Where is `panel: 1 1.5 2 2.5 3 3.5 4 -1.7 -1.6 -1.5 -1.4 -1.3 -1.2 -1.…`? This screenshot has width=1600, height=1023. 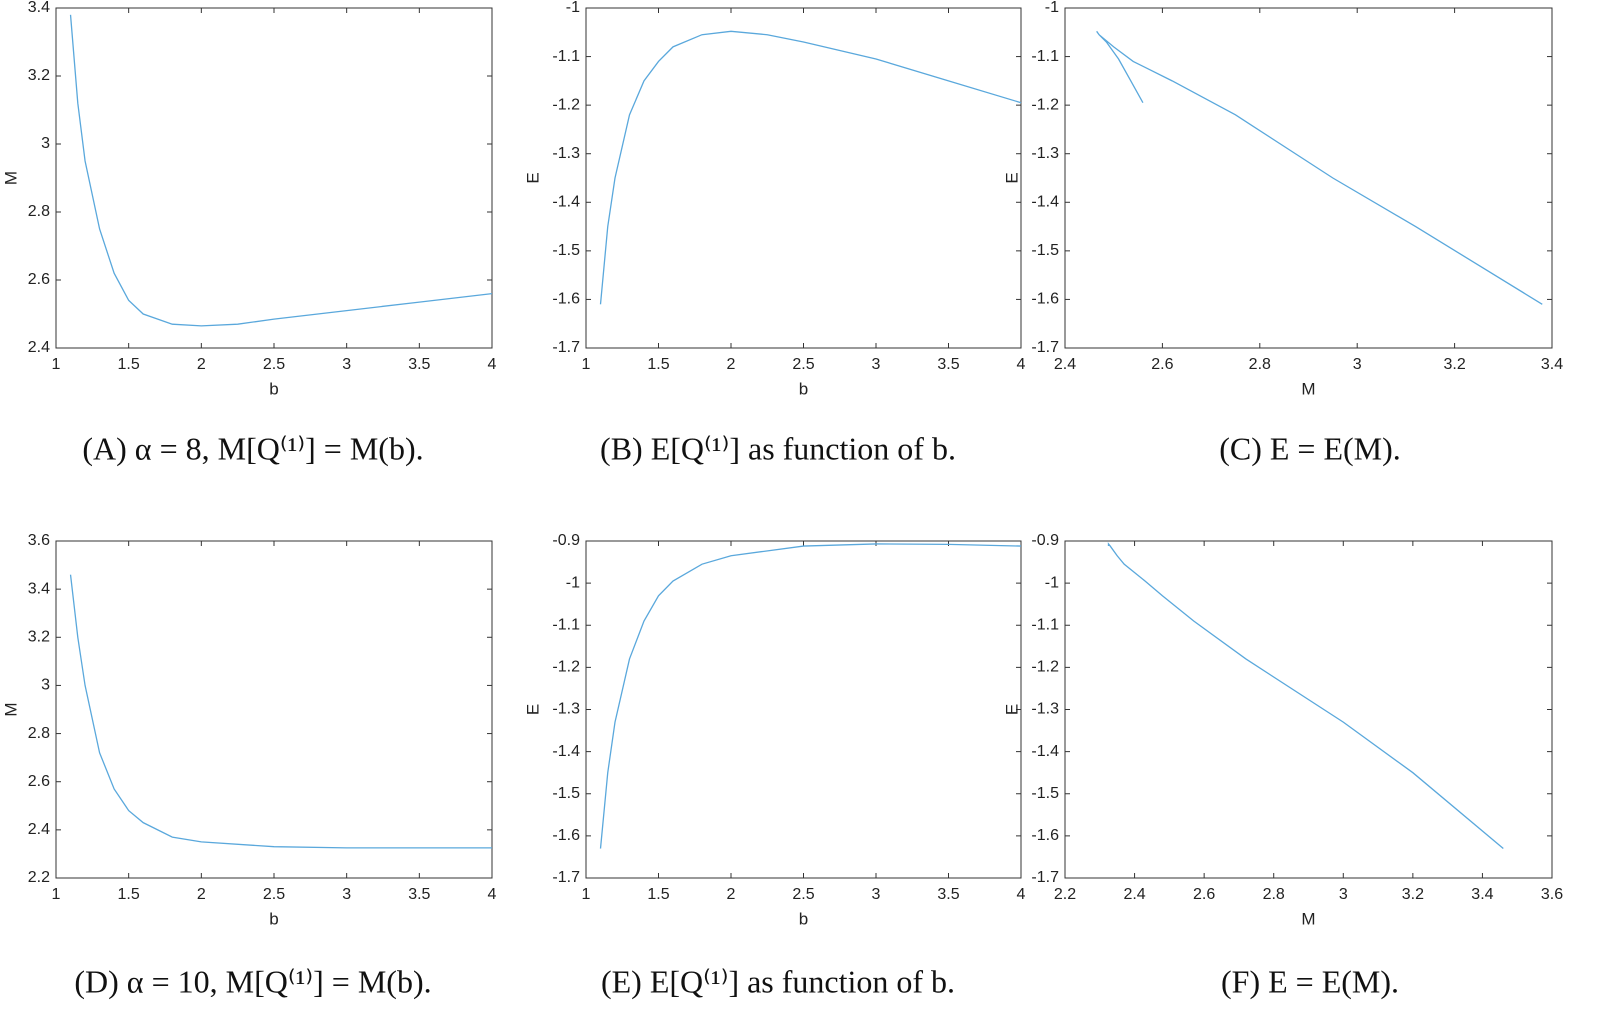 panel: 1 1.5 2 2.5 3 3.5 4 -1.7 -1.6 -1.5 -1.4 -1.3 -1.2 -1.… is located at coordinates (774, 233).